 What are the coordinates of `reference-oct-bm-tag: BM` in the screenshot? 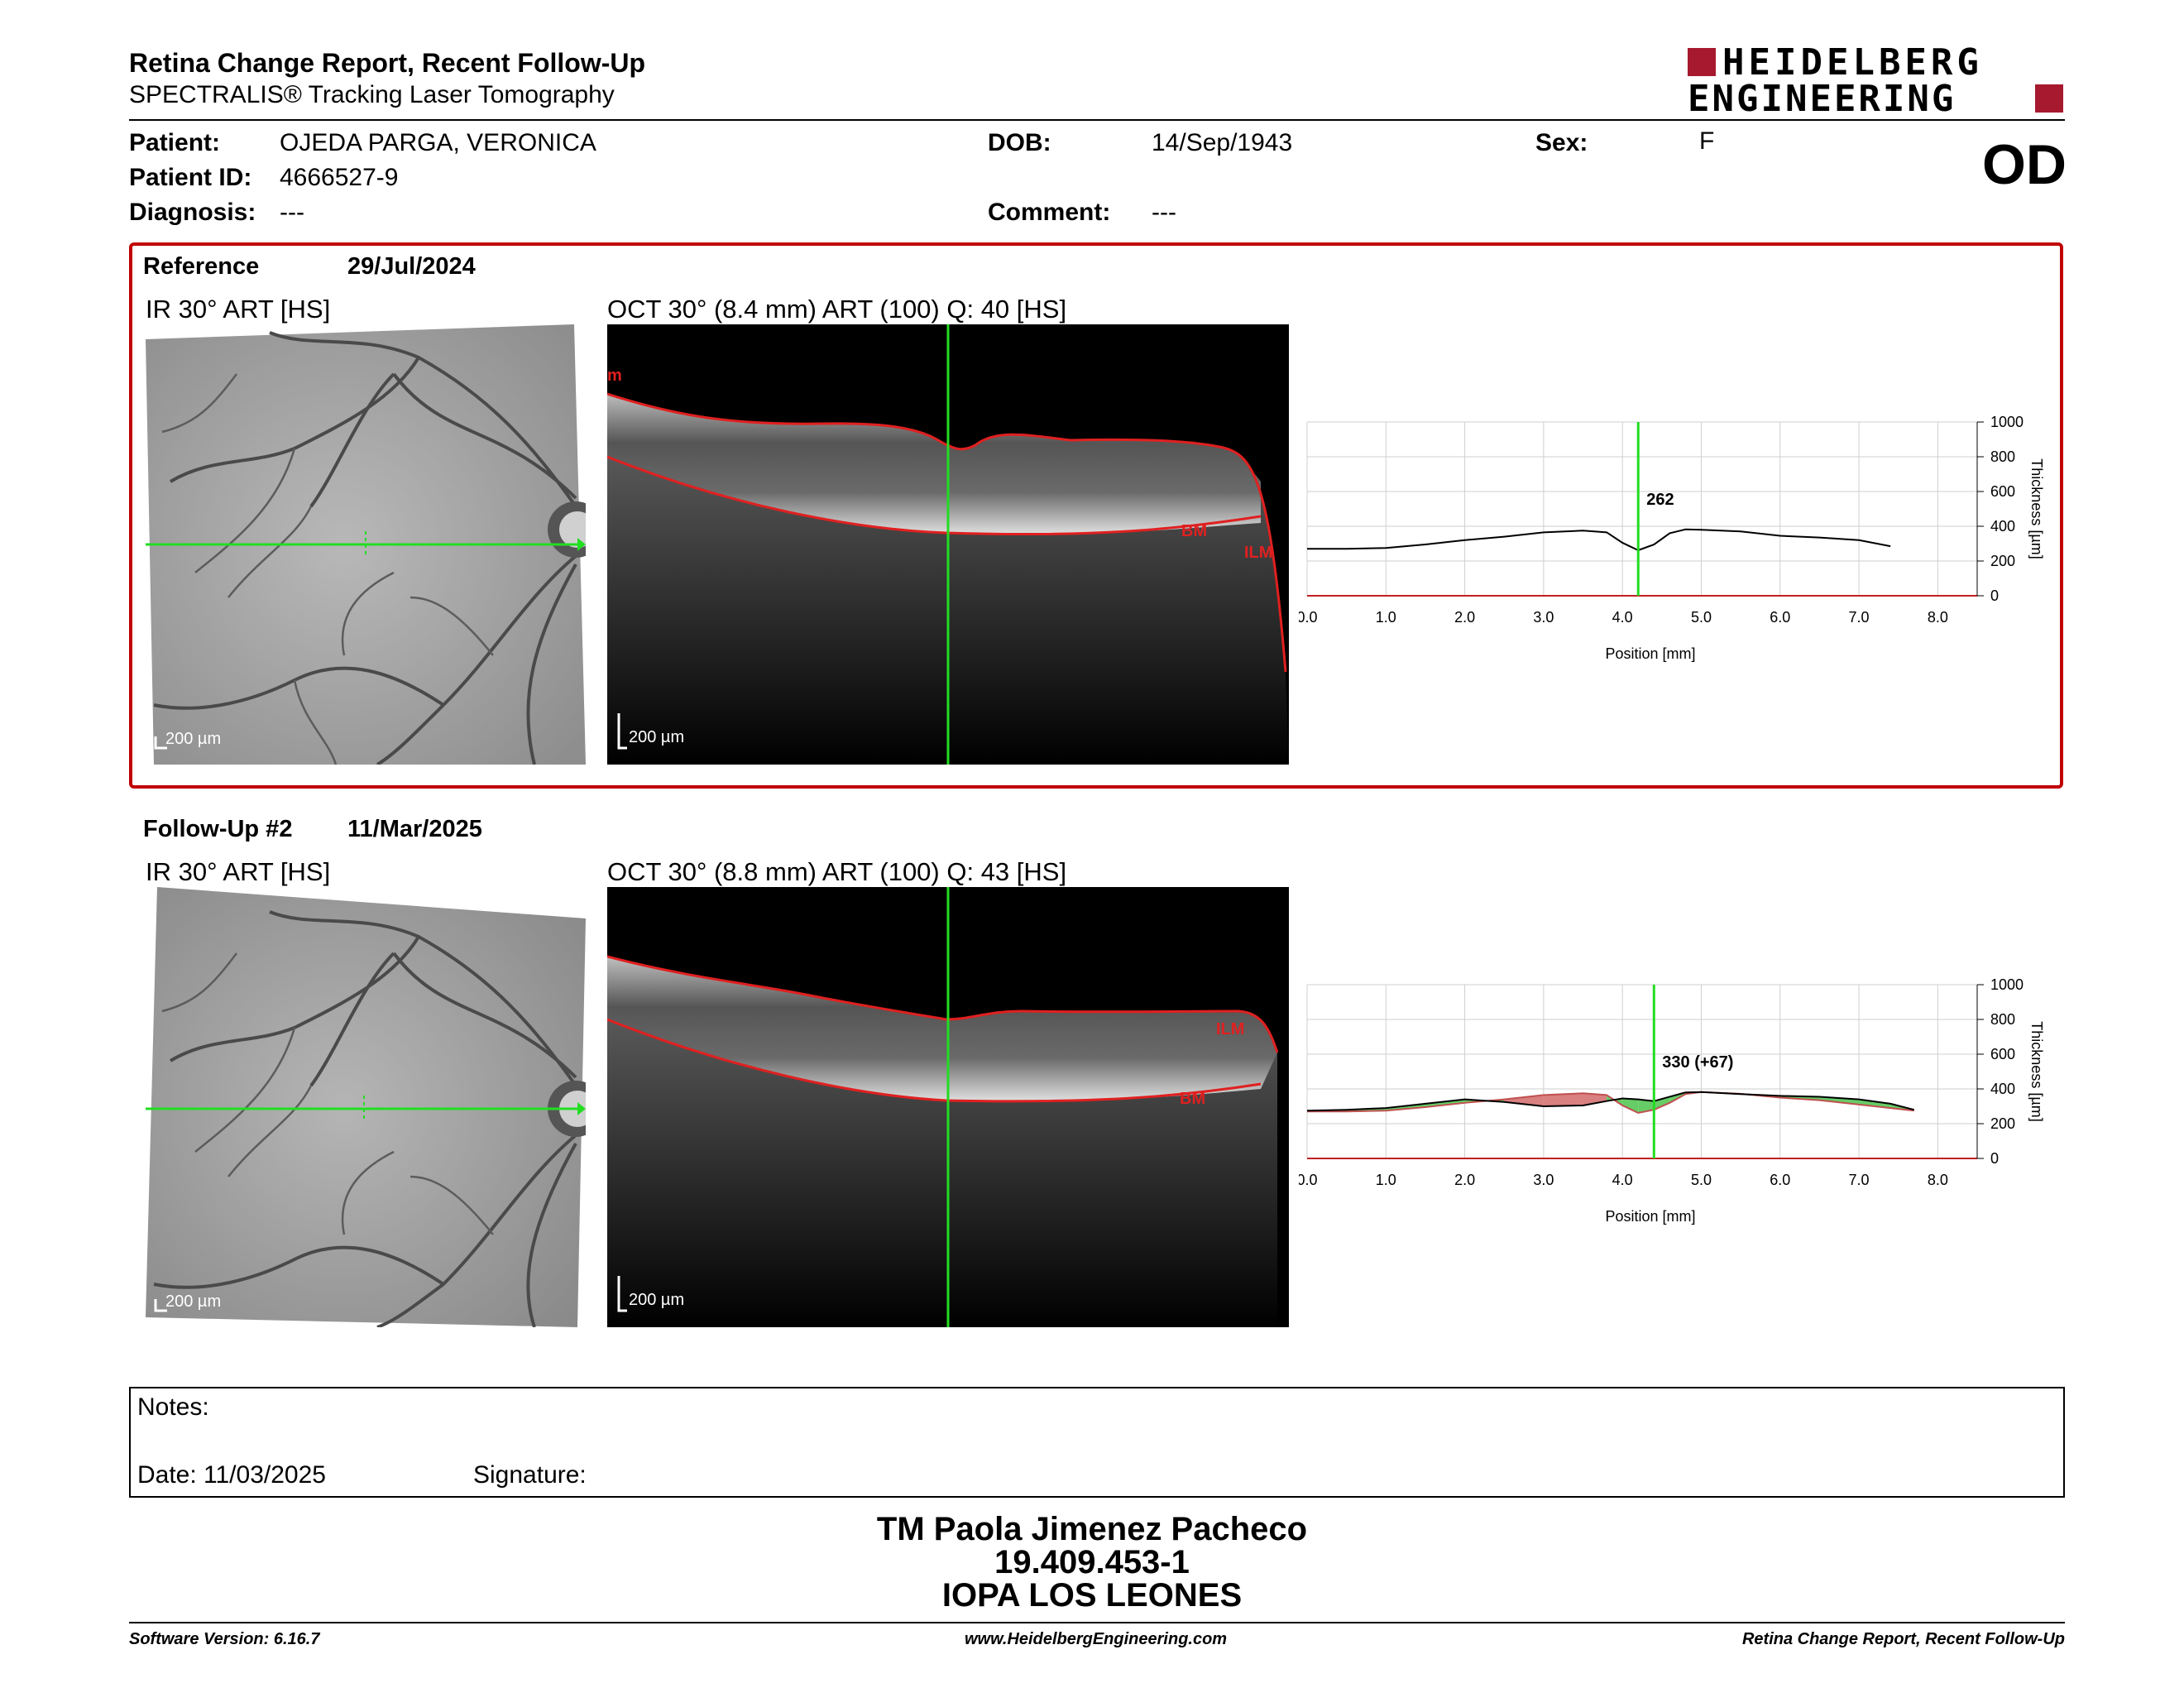 It's located at (1194, 531).